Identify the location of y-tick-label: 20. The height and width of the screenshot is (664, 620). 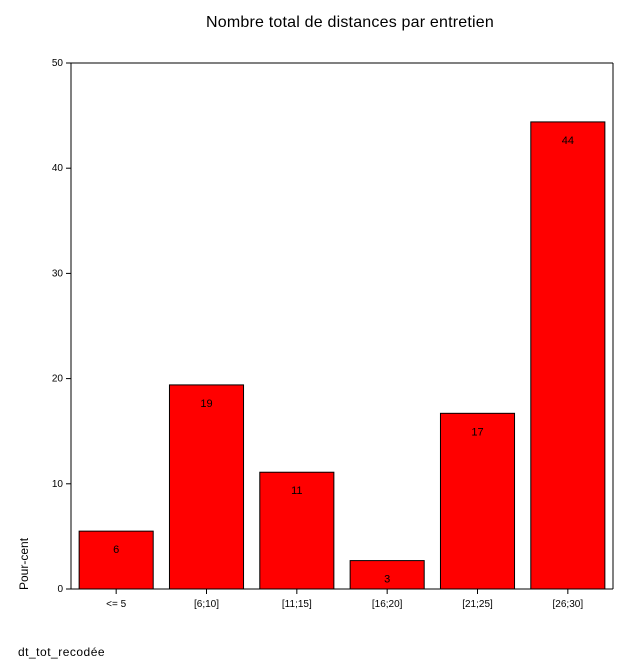
(58, 379).